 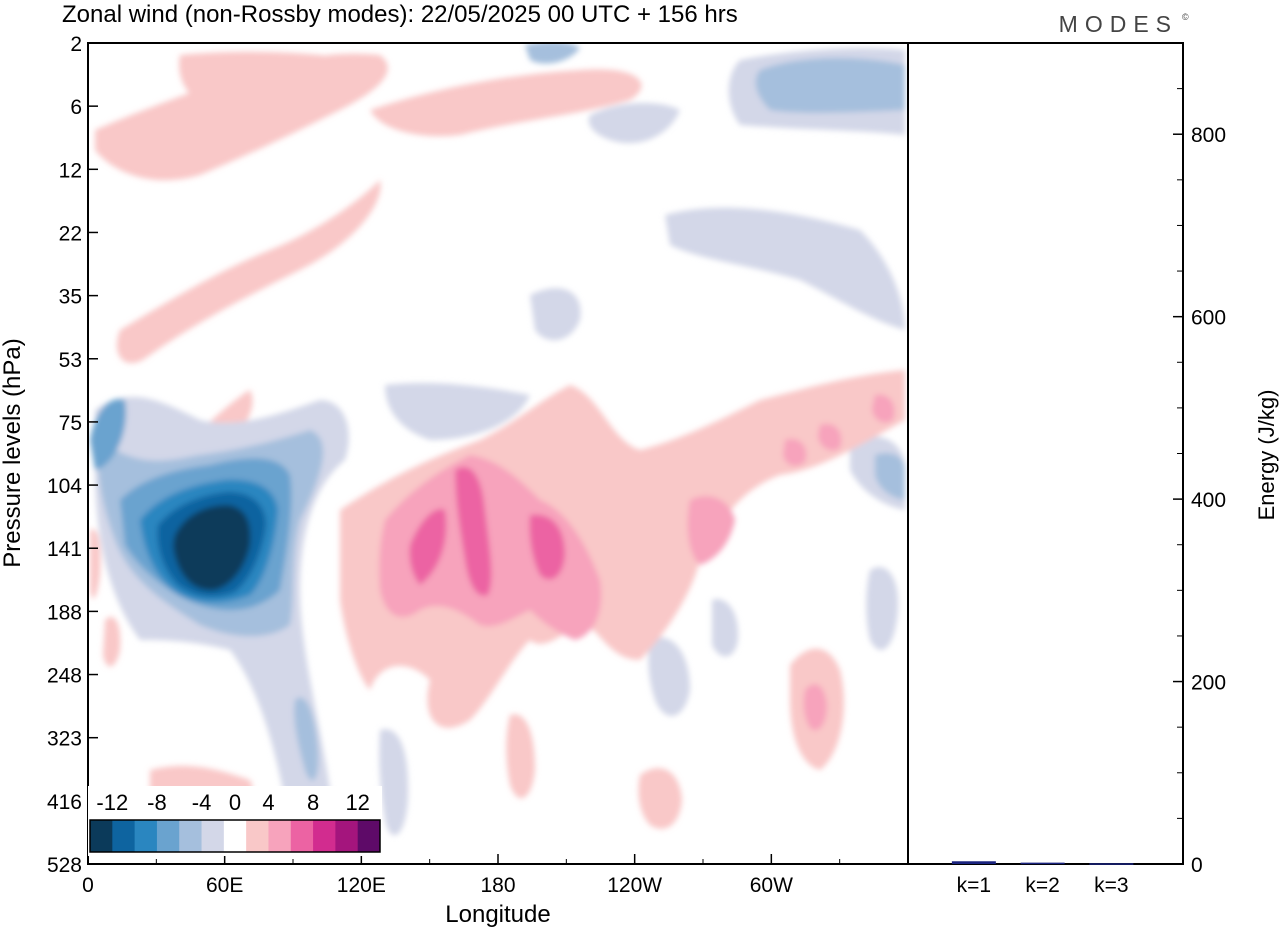 I want to click on contour-neg-upper-right, so click(x=785, y=268).